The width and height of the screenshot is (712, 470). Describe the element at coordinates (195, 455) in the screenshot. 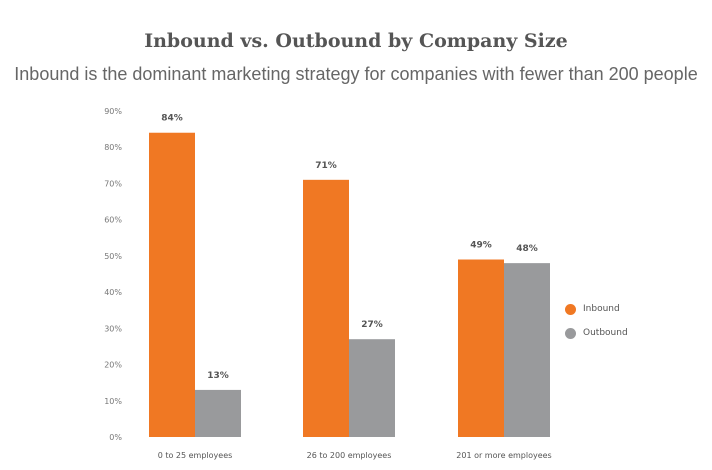

I see `x-tick-label: 0 to 25 employees` at that location.